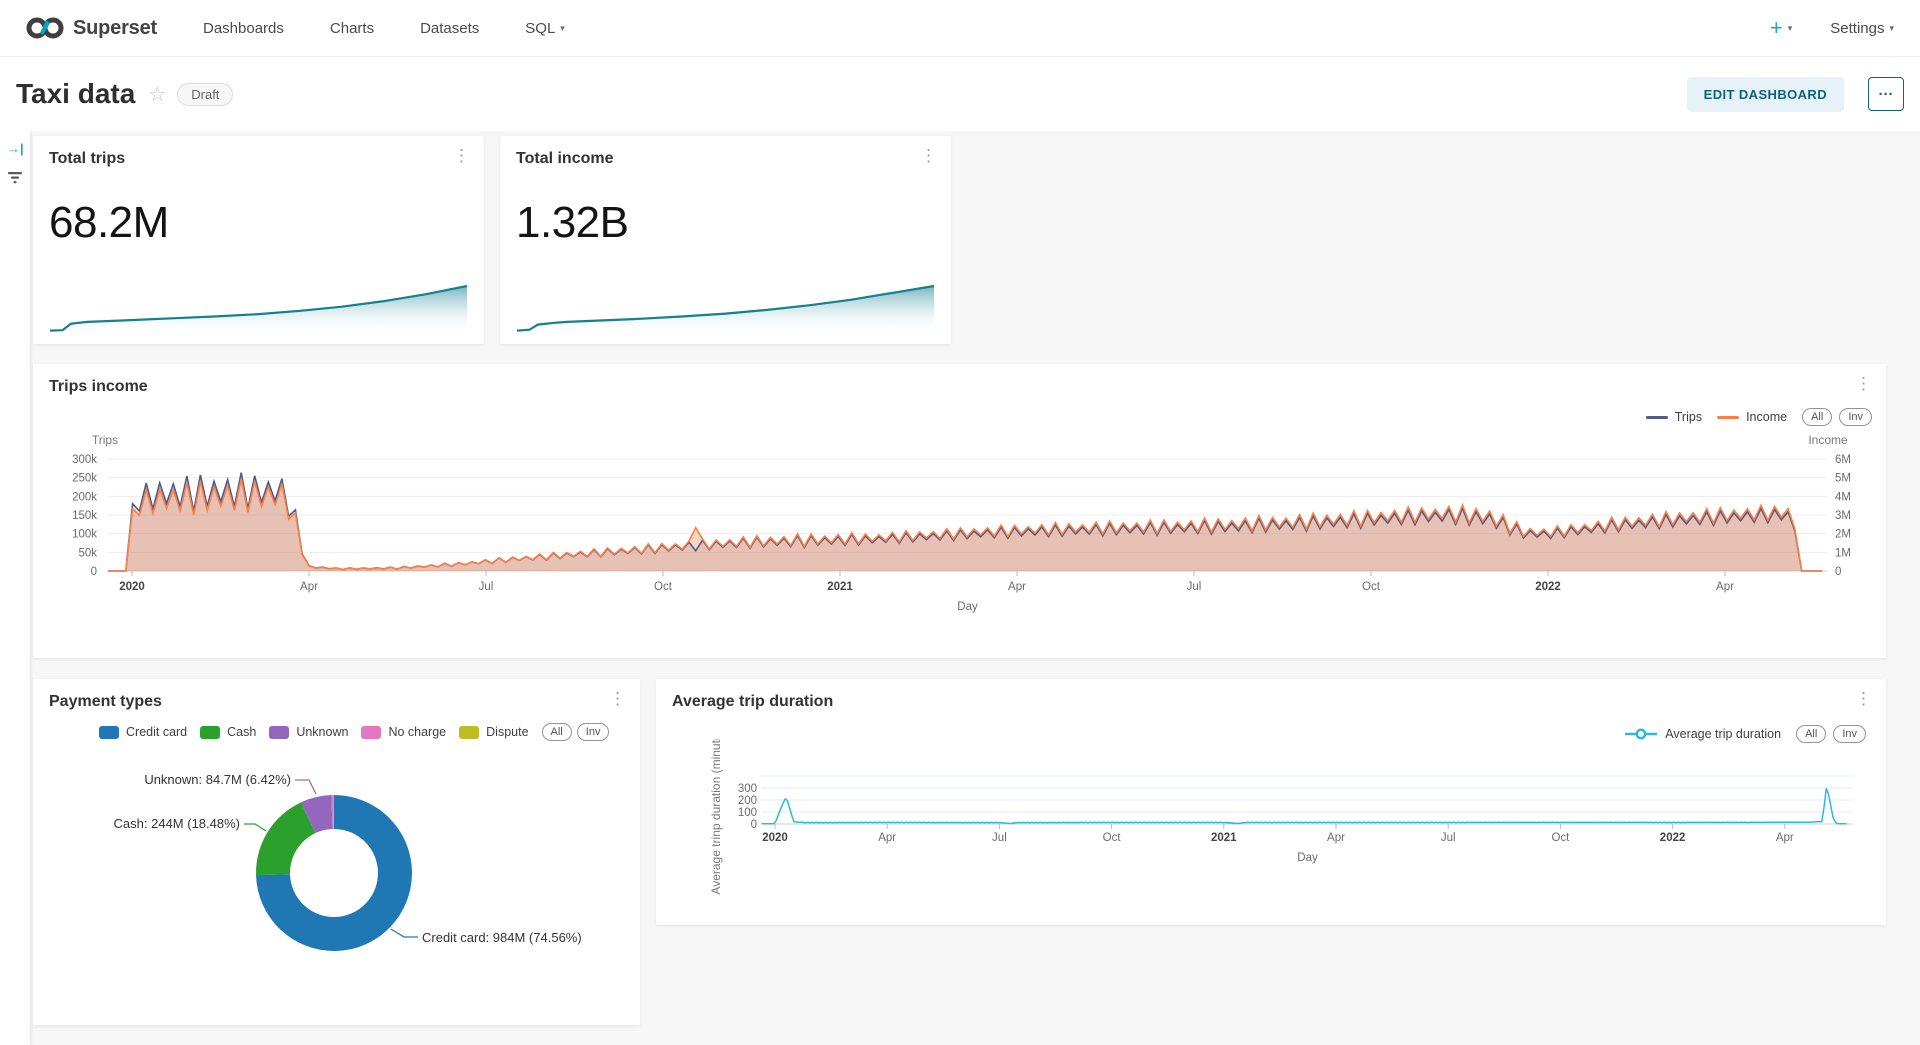  What do you see at coordinates (450, 28) in the screenshot?
I see `nav-datasets: Datasets` at bounding box center [450, 28].